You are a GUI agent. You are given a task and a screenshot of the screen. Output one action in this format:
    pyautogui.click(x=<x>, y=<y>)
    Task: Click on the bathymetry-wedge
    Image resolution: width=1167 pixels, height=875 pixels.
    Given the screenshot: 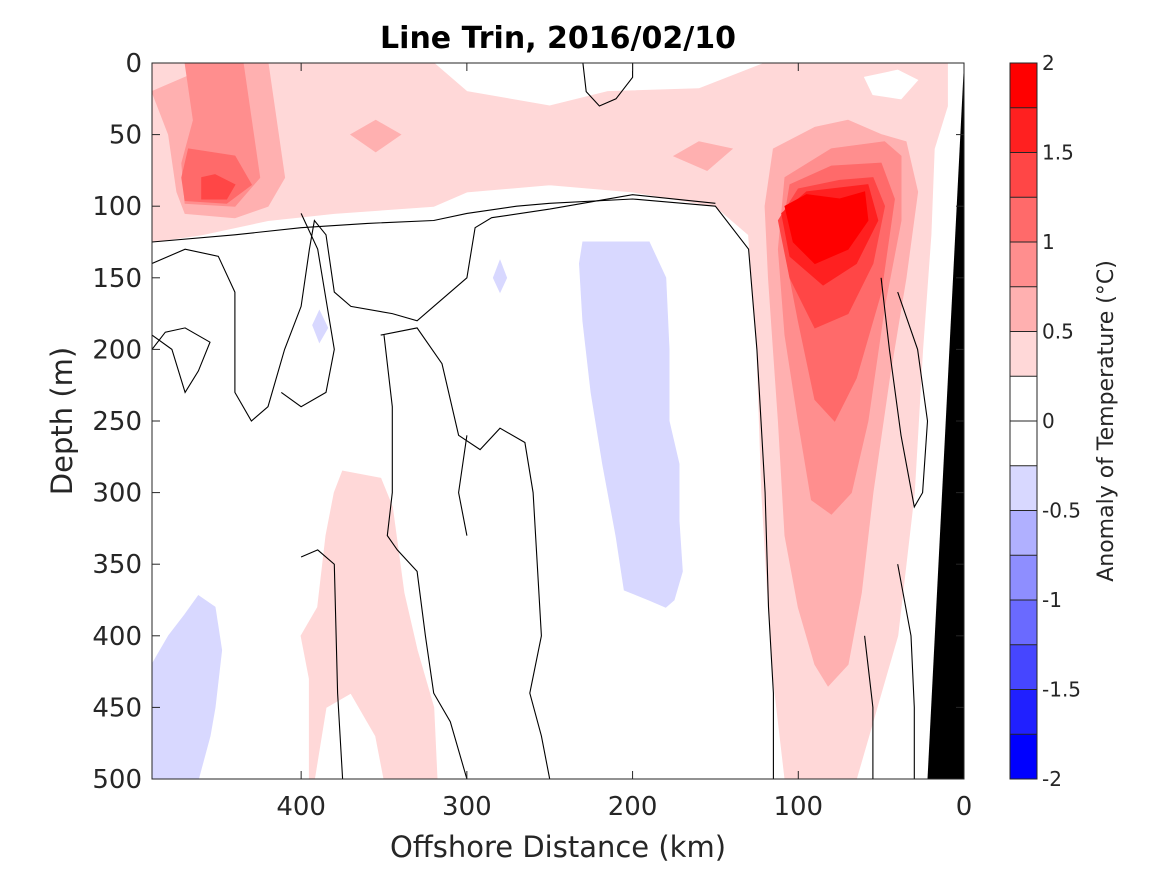 What is the action you would take?
    pyautogui.click(x=945, y=421)
    